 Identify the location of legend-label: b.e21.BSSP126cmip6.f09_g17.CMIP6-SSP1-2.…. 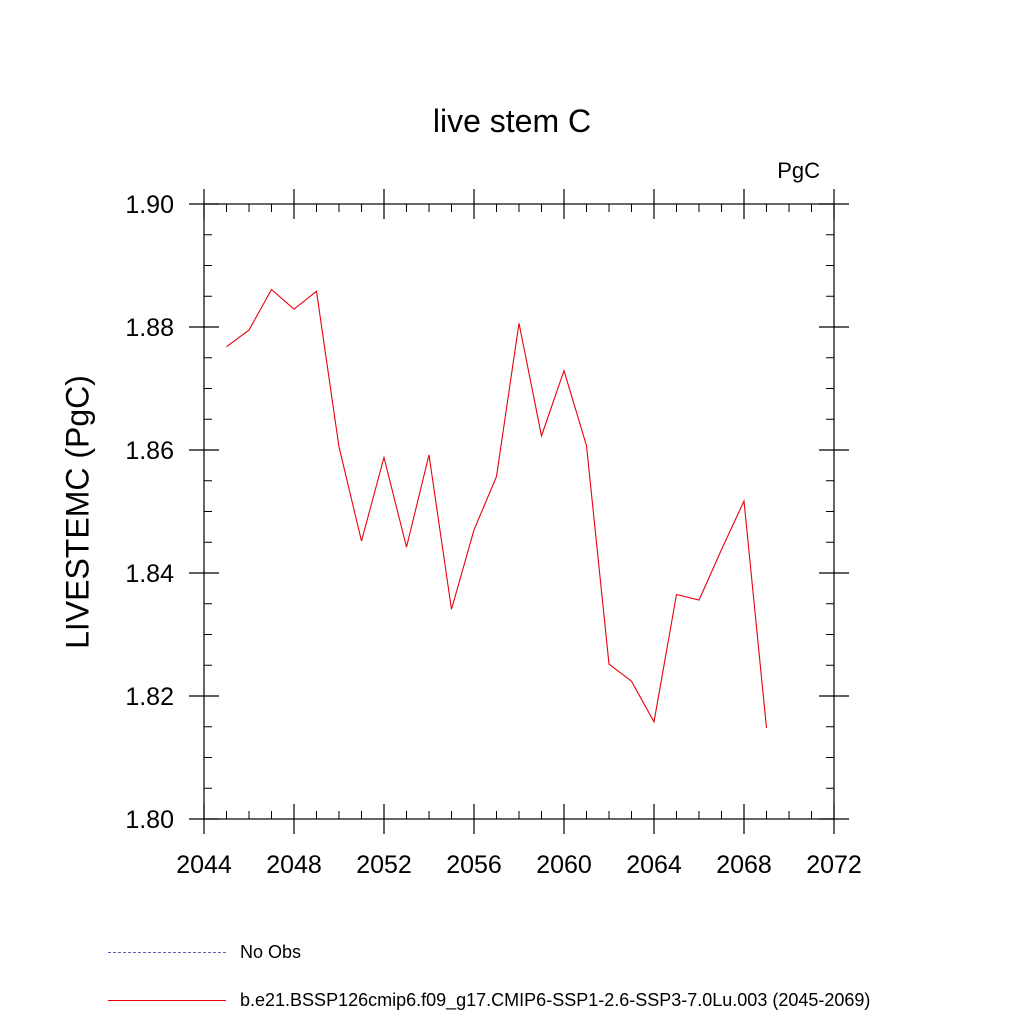
(555, 999).